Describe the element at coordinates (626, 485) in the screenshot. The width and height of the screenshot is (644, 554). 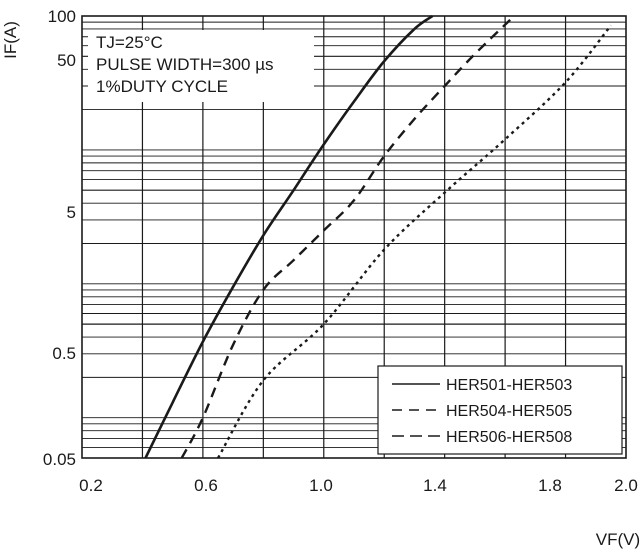
I see `x-tick-label: 2.0` at that location.